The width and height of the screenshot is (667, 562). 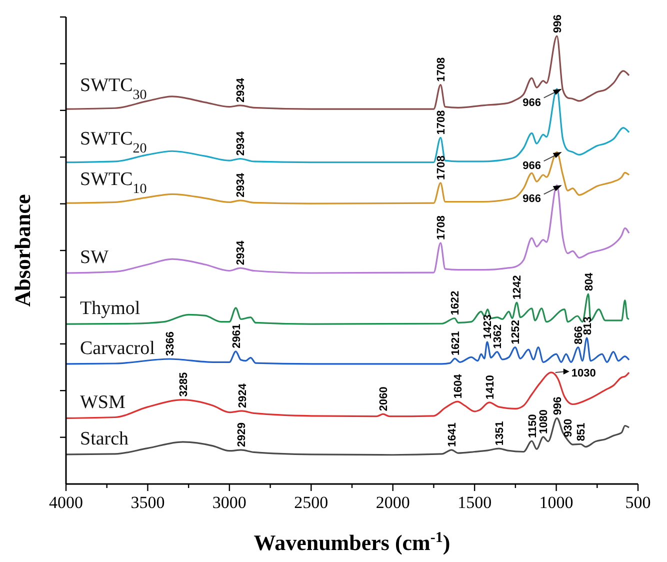 What do you see at coordinates (568, 428) in the screenshot?
I see `annotation: 930` at bounding box center [568, 428].